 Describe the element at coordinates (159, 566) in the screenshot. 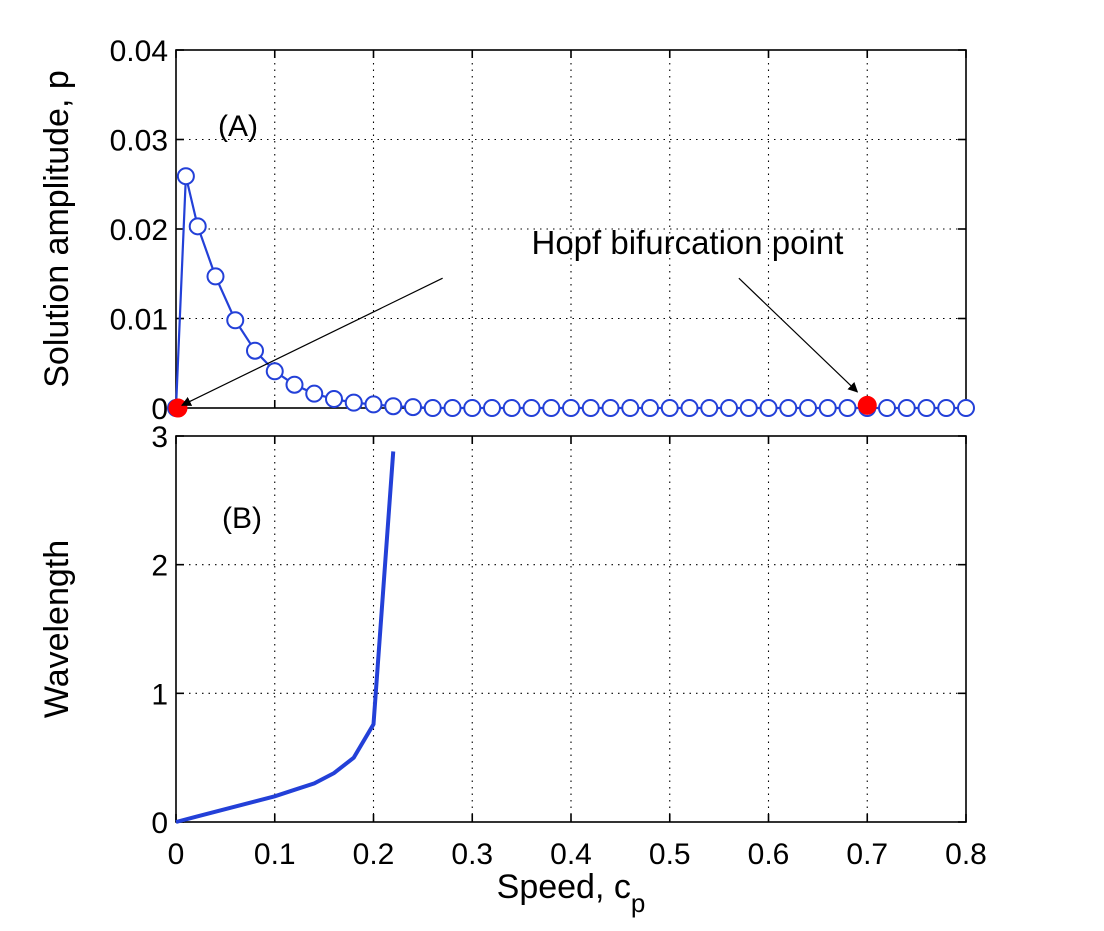

I see `b-ytick-label: 2` at that location.